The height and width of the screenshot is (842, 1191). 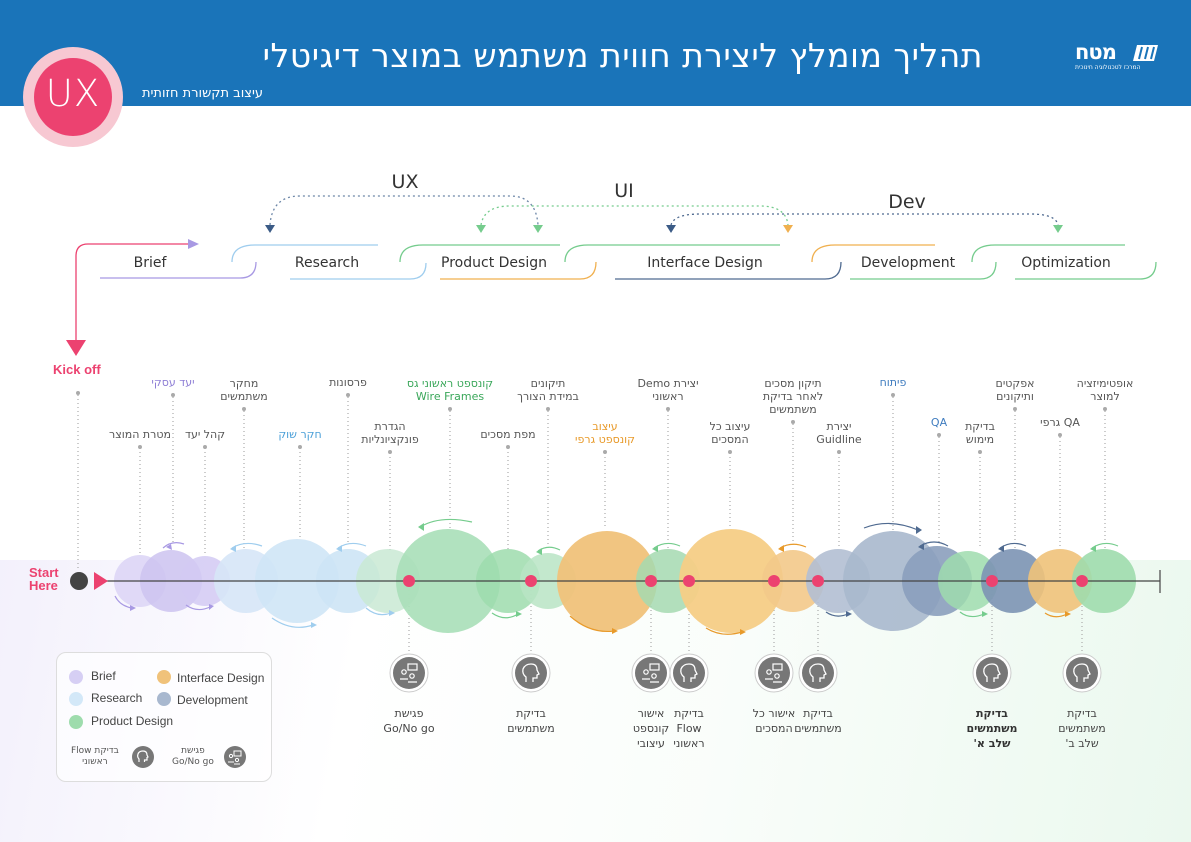 I want to click on research-line-top, so click(x=304, y=253).